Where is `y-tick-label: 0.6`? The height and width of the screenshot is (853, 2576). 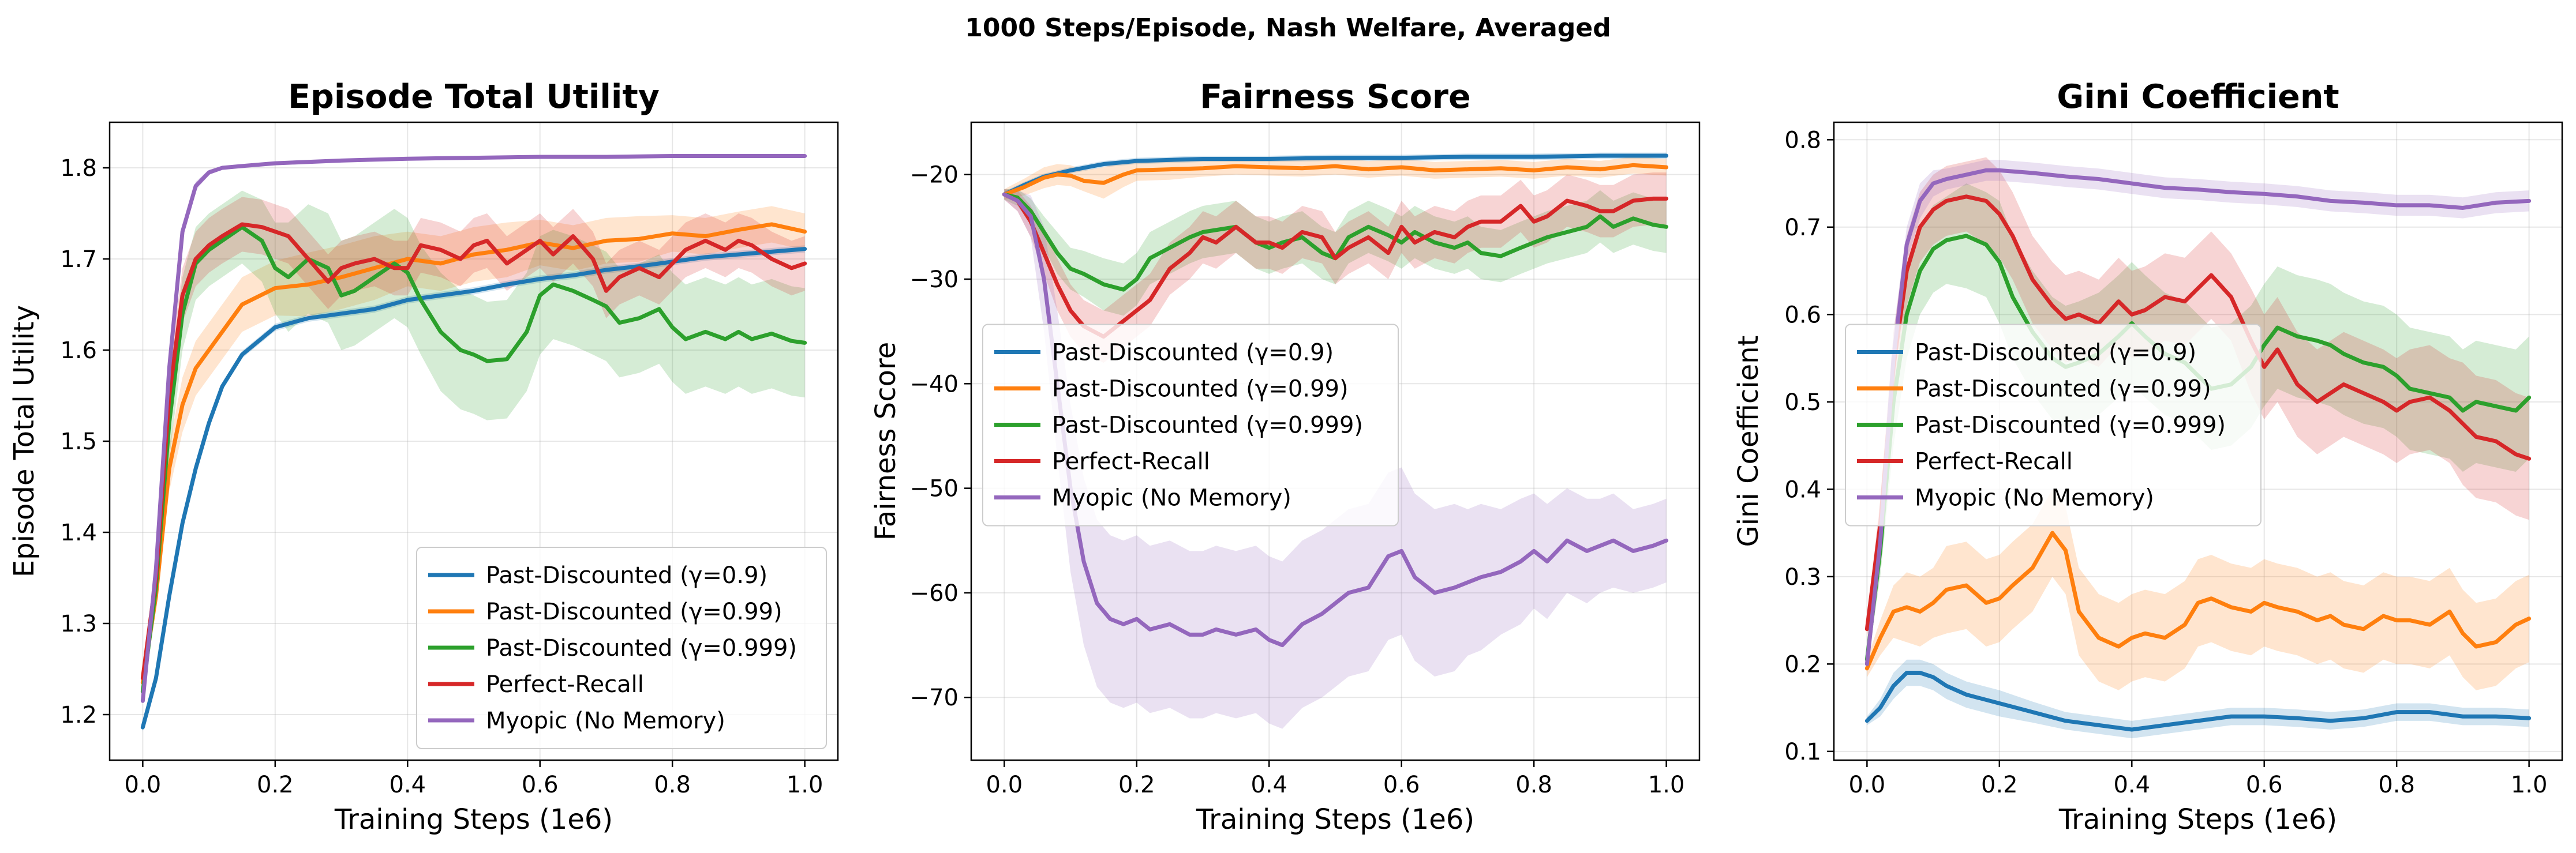
y-tick-label: 0.6 is located at coordinates (1802, 315).